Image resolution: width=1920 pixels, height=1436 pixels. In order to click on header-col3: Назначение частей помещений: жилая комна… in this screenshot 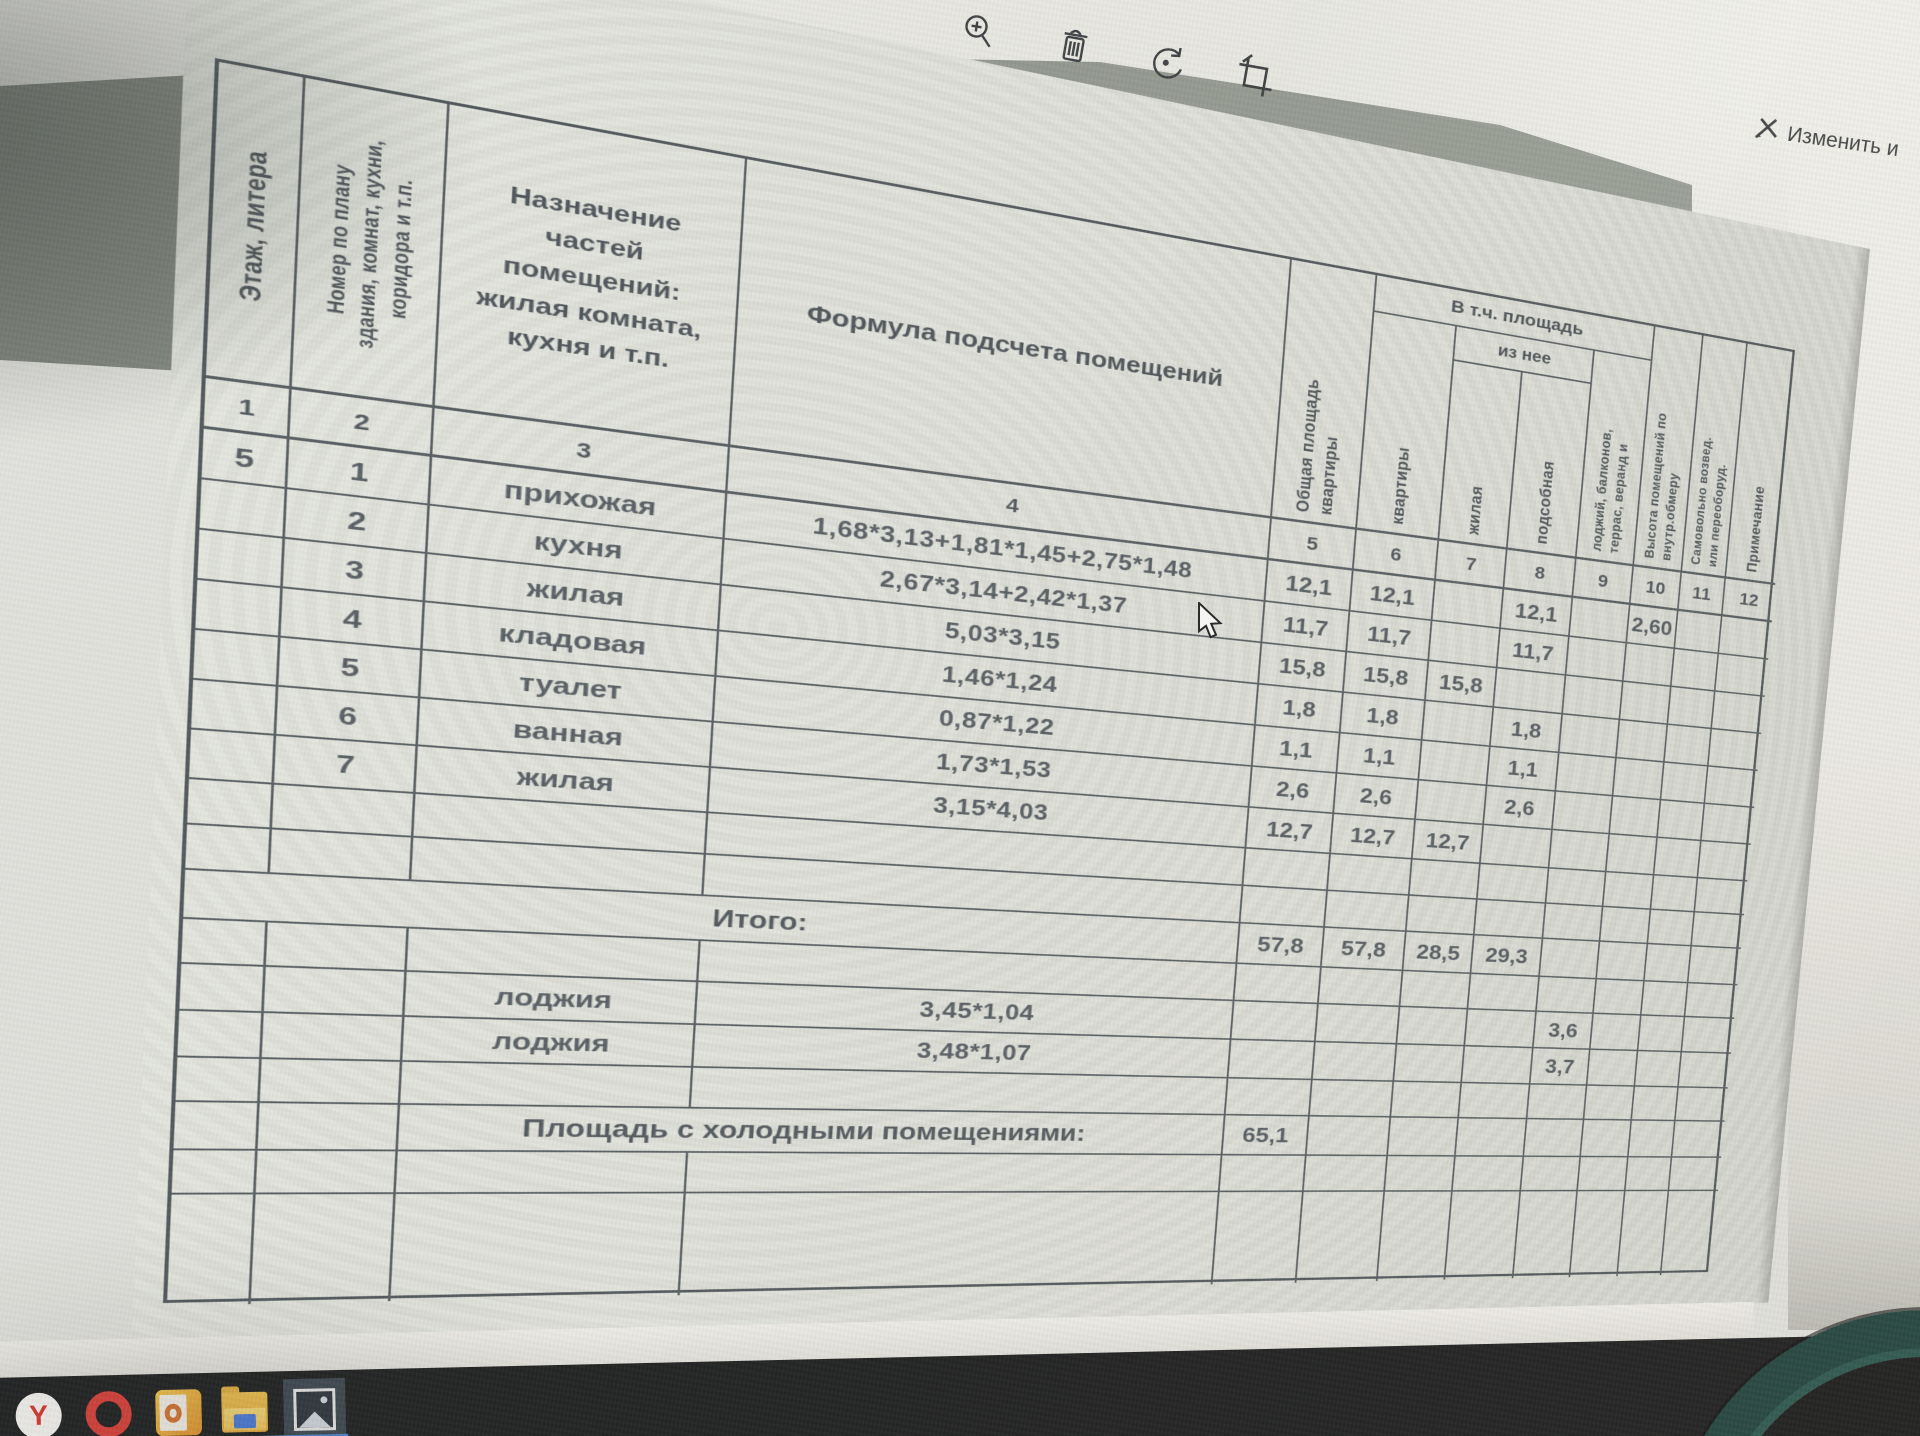, I will do `click(591, 276)`.